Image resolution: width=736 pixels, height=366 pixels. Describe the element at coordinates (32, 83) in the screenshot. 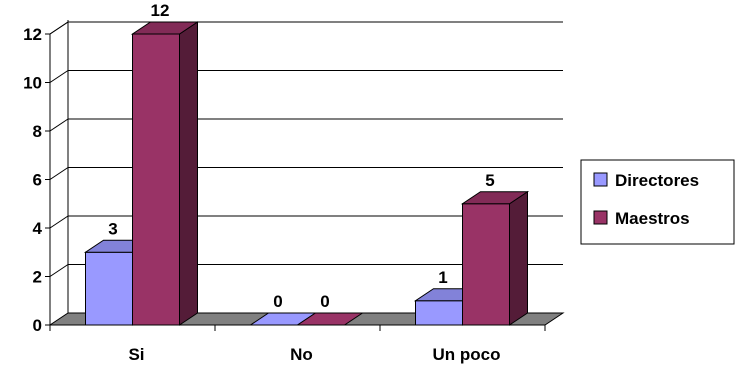

I see `y-tick-label: 10` at that location.